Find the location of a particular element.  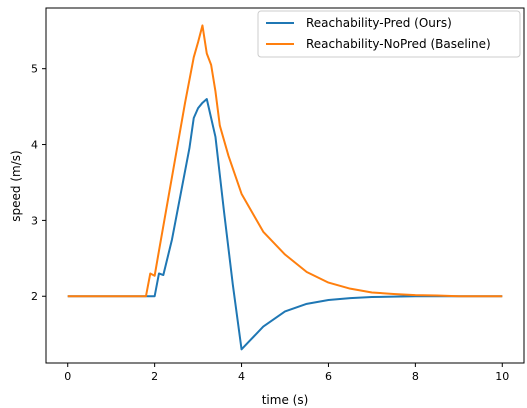

x-tick-label: 4 is located at coordinates (241, 376).